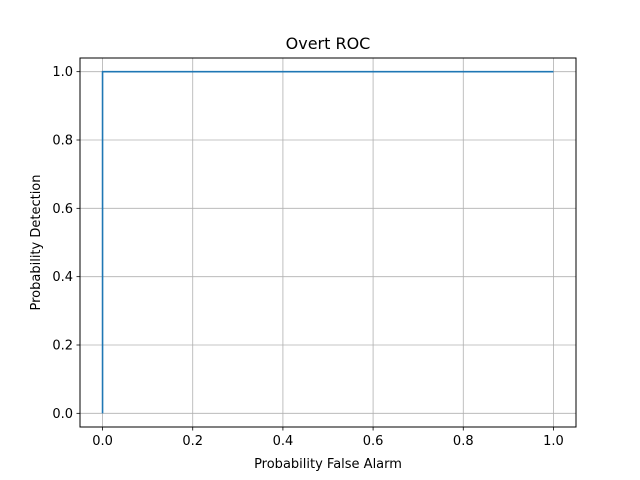 This screenshot has width=640, height=480. What do you see at coordinates (463, 441) in the screenshot?
I see `x-tick-label: 0.8` at bounding box center [463, 441].